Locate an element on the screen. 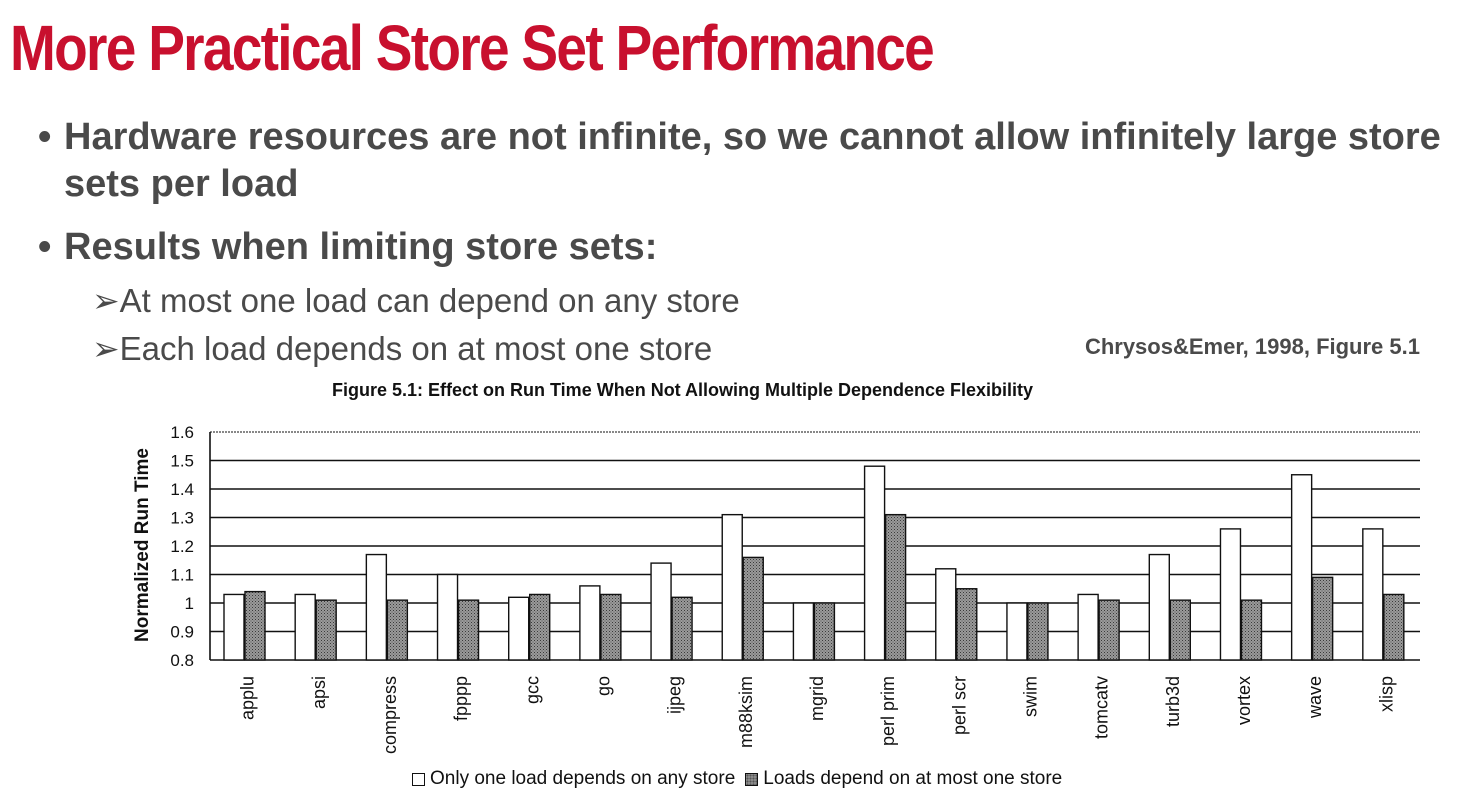  legend-label-series-1: Only one load depends on any store is located at coordinates (583, 778).